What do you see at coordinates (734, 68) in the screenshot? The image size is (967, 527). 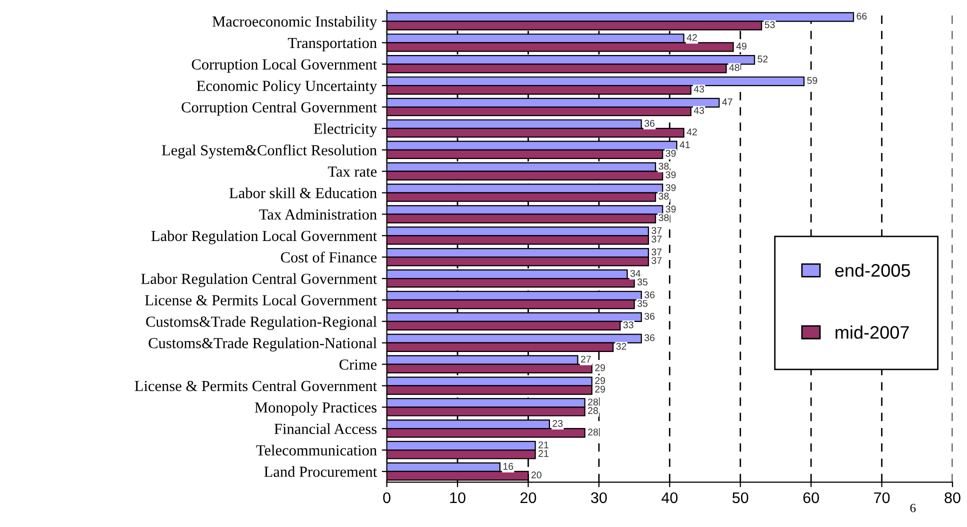 I see `data-label: 48` at bounding box center [734, 68].